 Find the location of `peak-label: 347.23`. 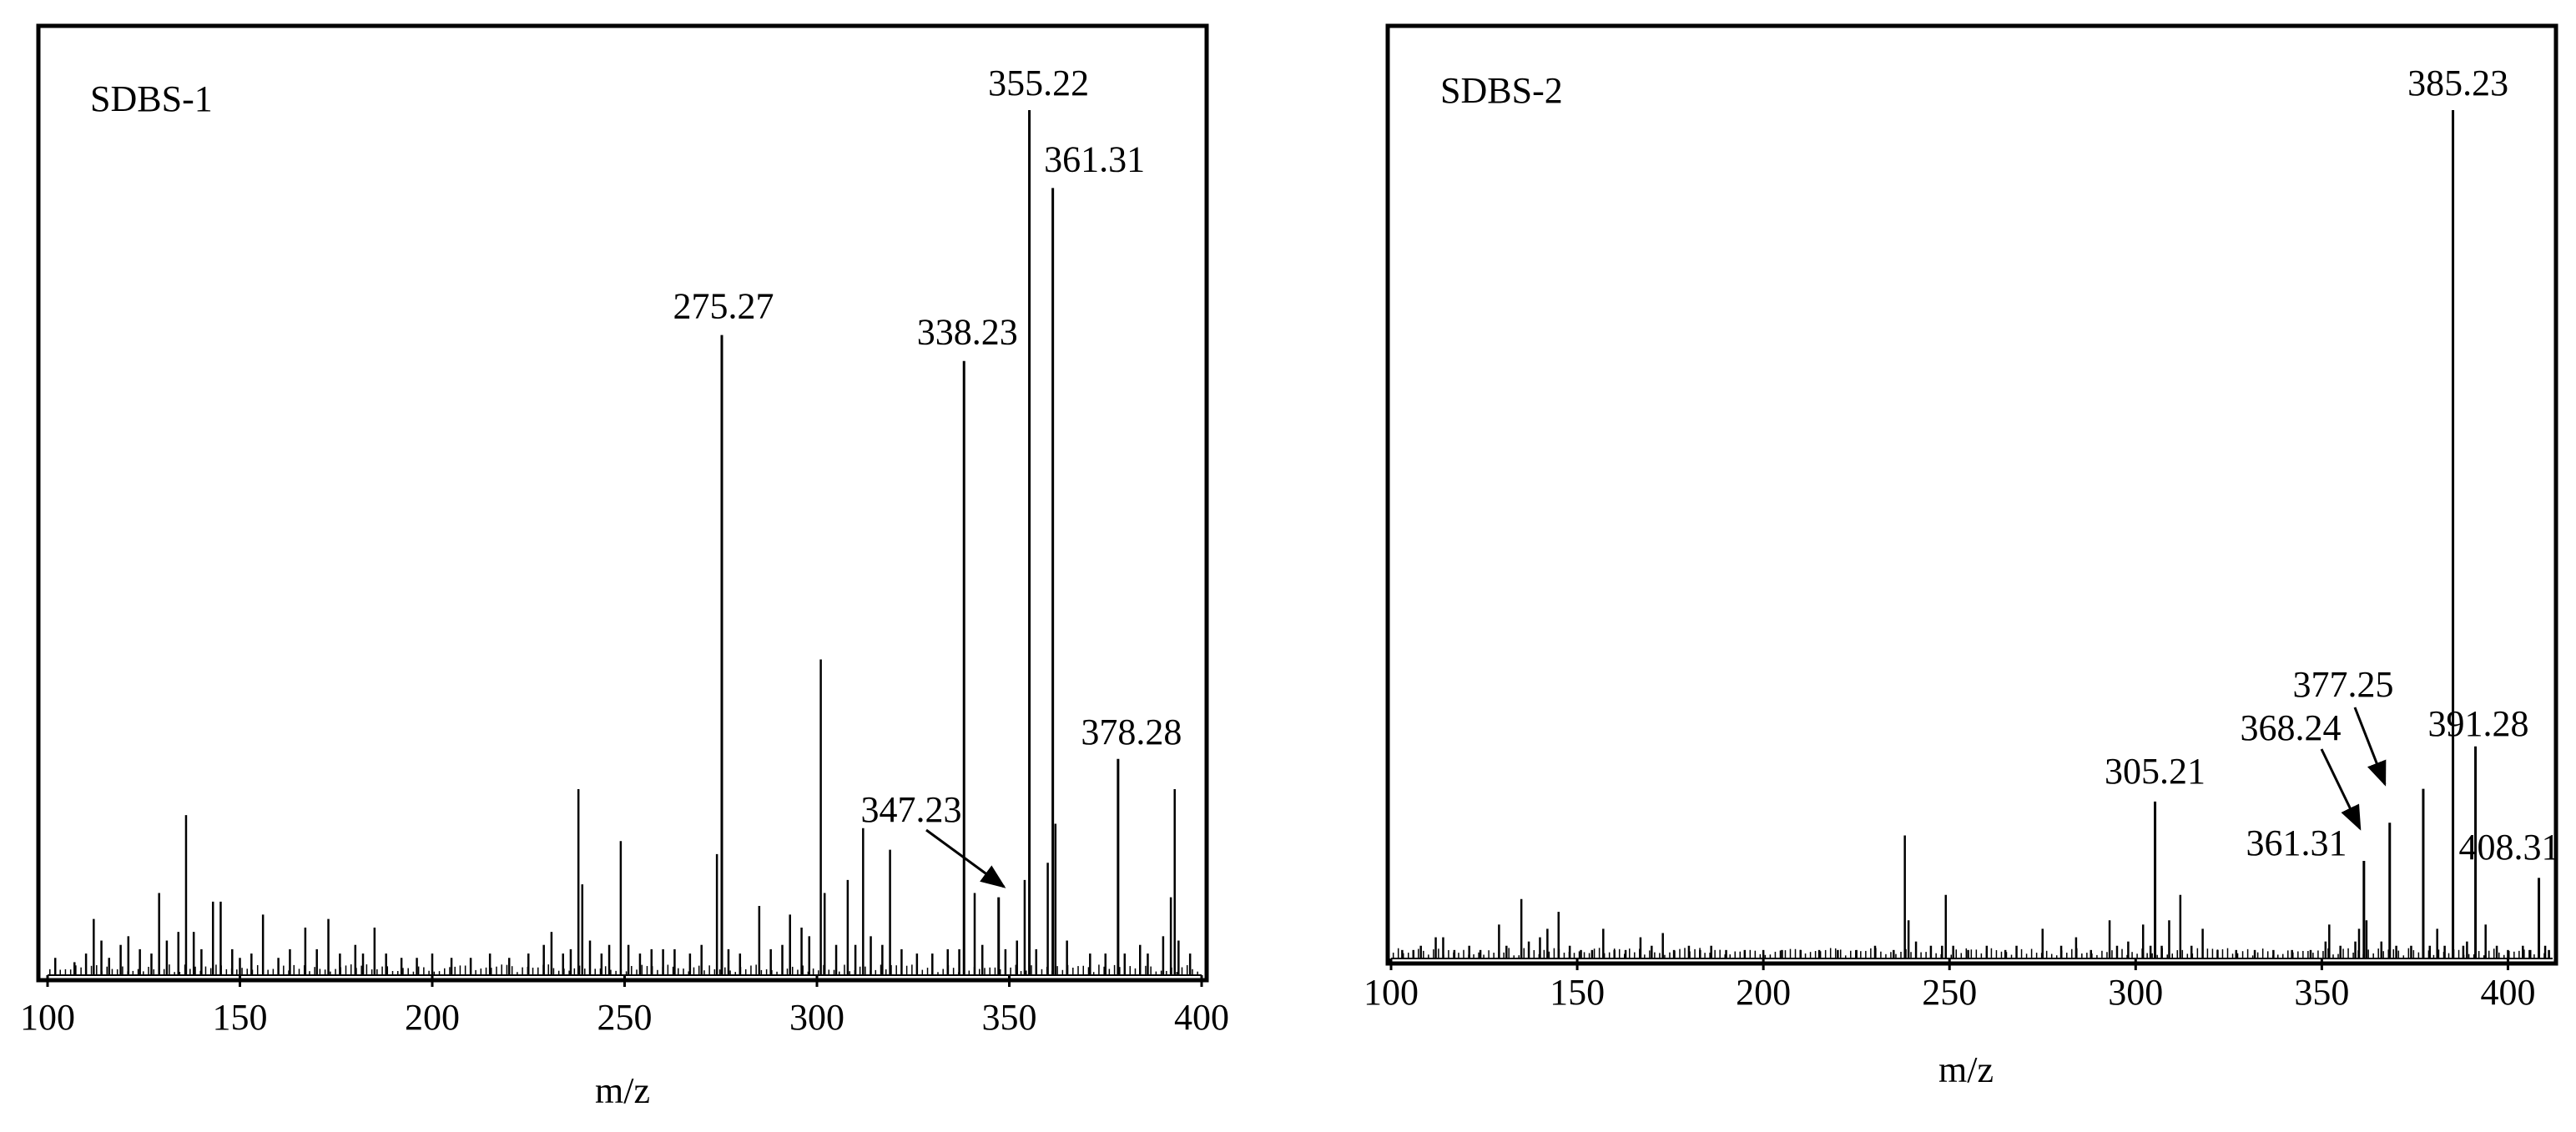

peak-label: 347.23 is located at coordinates (912, 809).